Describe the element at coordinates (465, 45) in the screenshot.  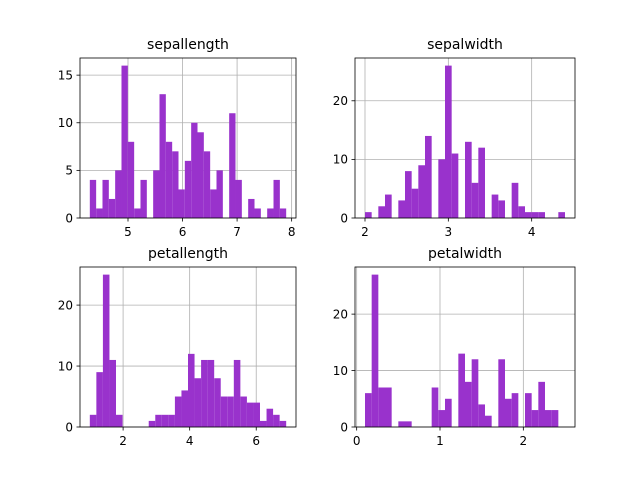
I see `subplot-title: sepalwidth` at that location.